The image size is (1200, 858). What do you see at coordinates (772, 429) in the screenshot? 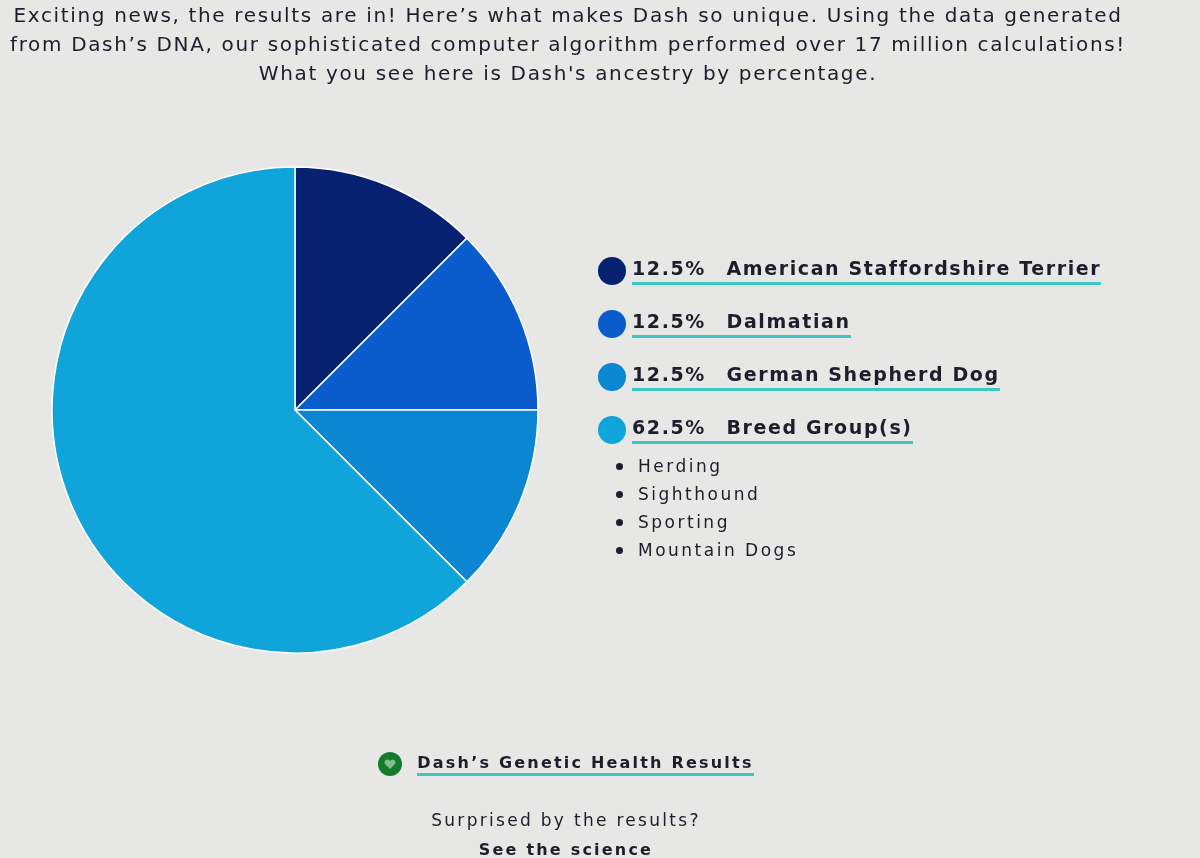
I see `legend-label: 62.5% Breed Group(s)` at bounding box center [772, 429].